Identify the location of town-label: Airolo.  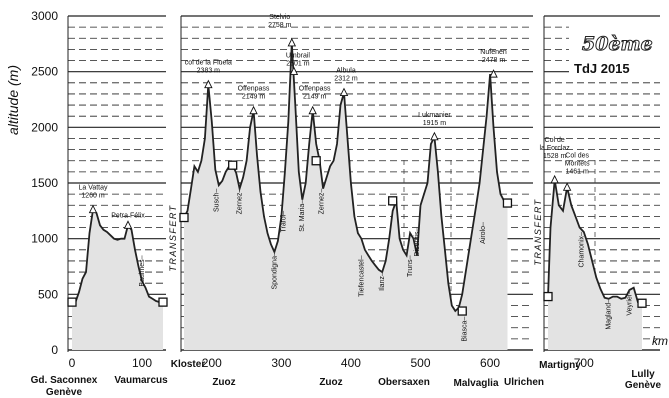
(483, 235).